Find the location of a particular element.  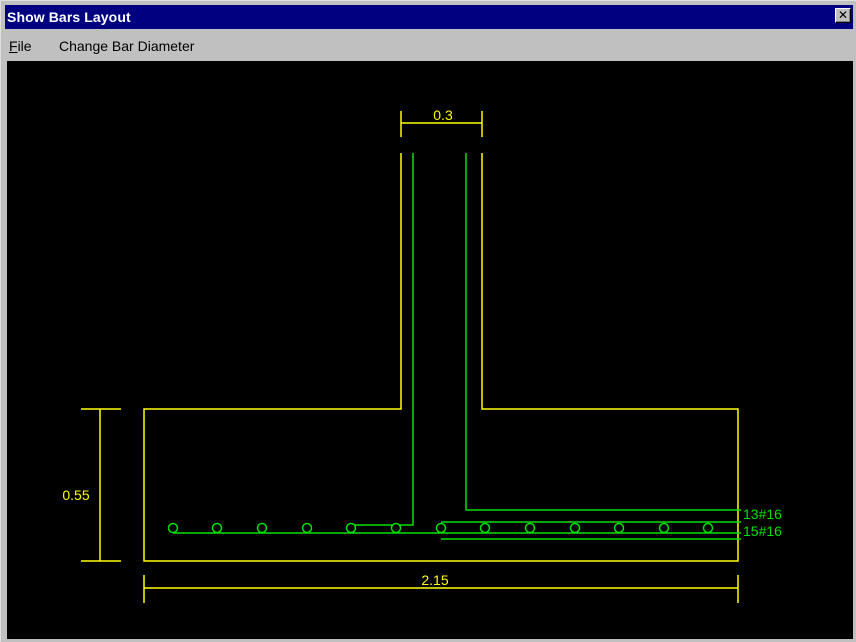

menu-bar: File Change Bar Diameter is located at coordinates (429, 46).